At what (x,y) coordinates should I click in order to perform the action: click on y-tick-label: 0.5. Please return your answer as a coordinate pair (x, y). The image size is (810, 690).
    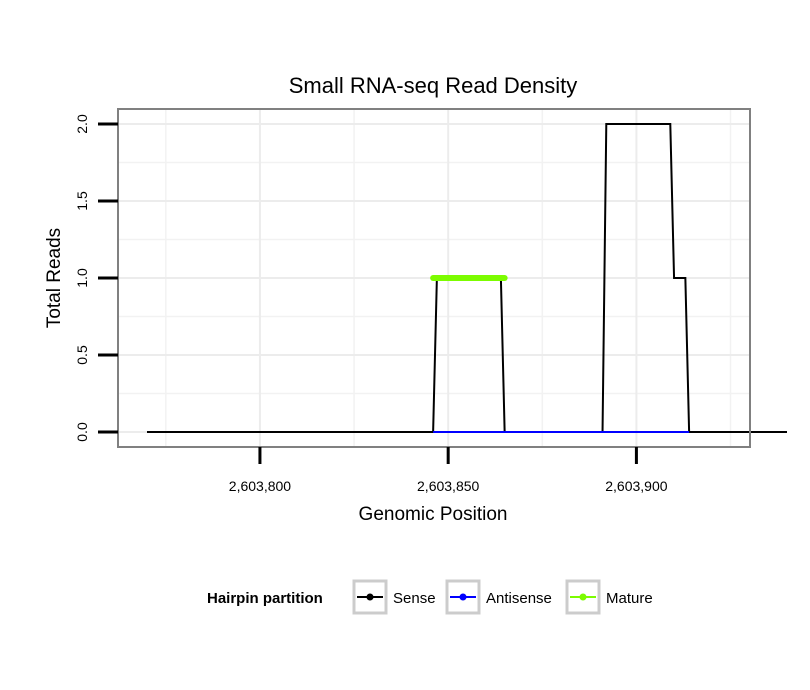
    Looking at the image, I should click on (82, 355).